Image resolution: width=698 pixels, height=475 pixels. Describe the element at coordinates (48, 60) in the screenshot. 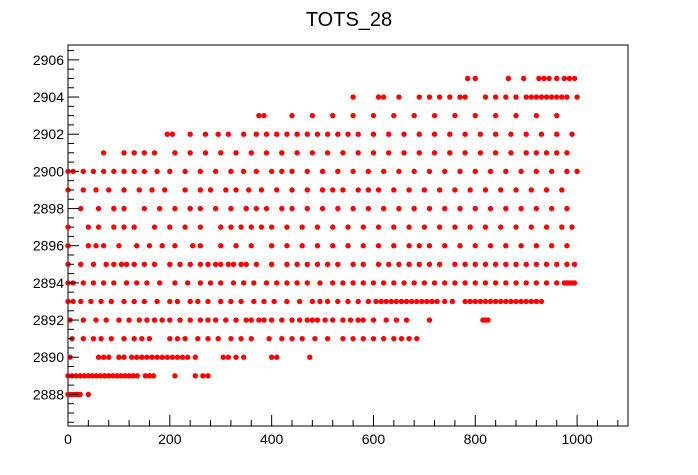

I see `y-tick-label: 2906` at that location.